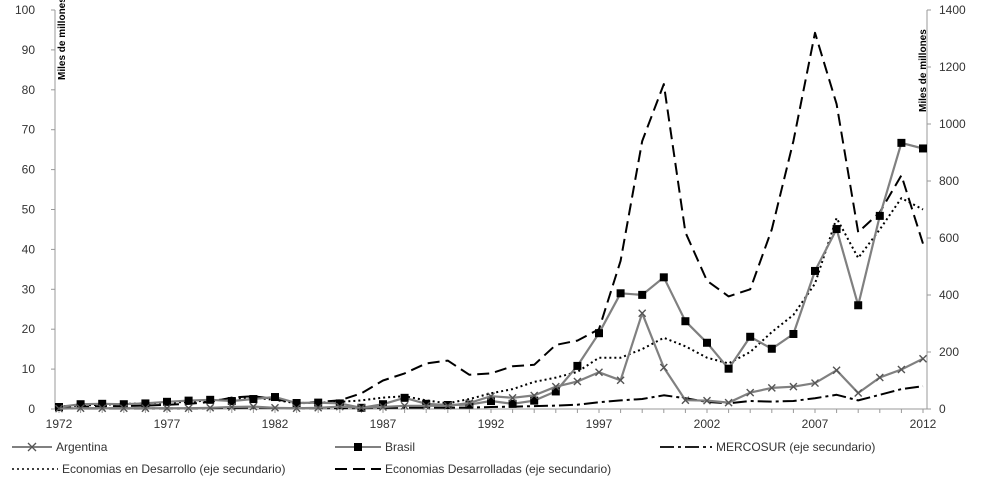 This screenshot has width=982, height=486. I want to click on y-right-tick-label: 800, so click(949, 181).